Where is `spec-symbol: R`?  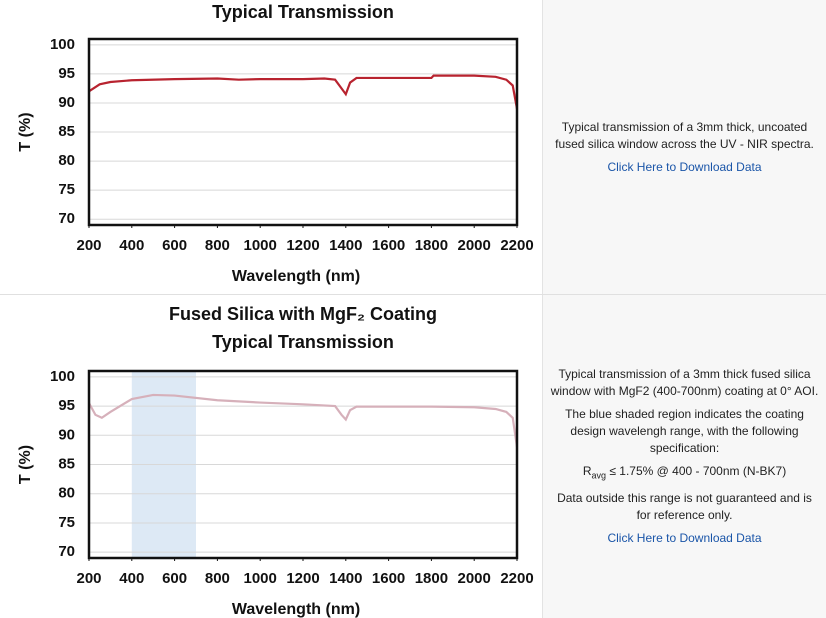
spec-symbol: R is located at coordinates (587, 470).